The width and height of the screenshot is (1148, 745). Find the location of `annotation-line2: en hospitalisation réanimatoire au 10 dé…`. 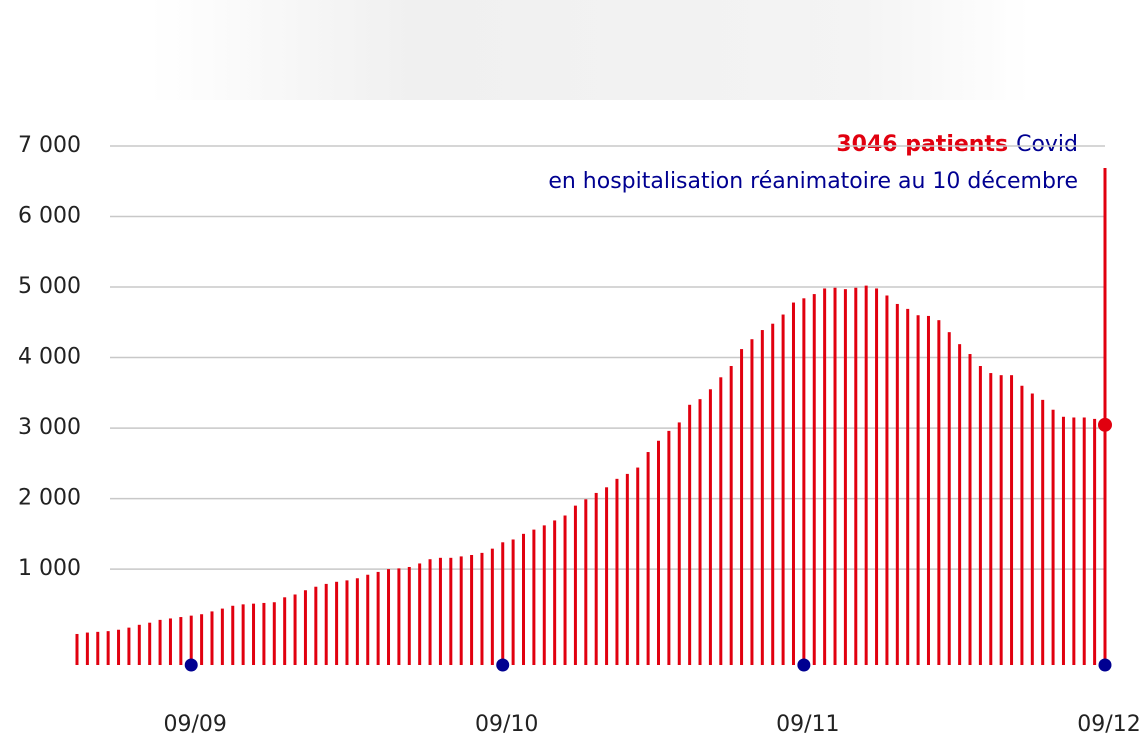

annotation-line2: en hospitalisation réanimatoire au 10 dé… is located at coordinates (813, 181).